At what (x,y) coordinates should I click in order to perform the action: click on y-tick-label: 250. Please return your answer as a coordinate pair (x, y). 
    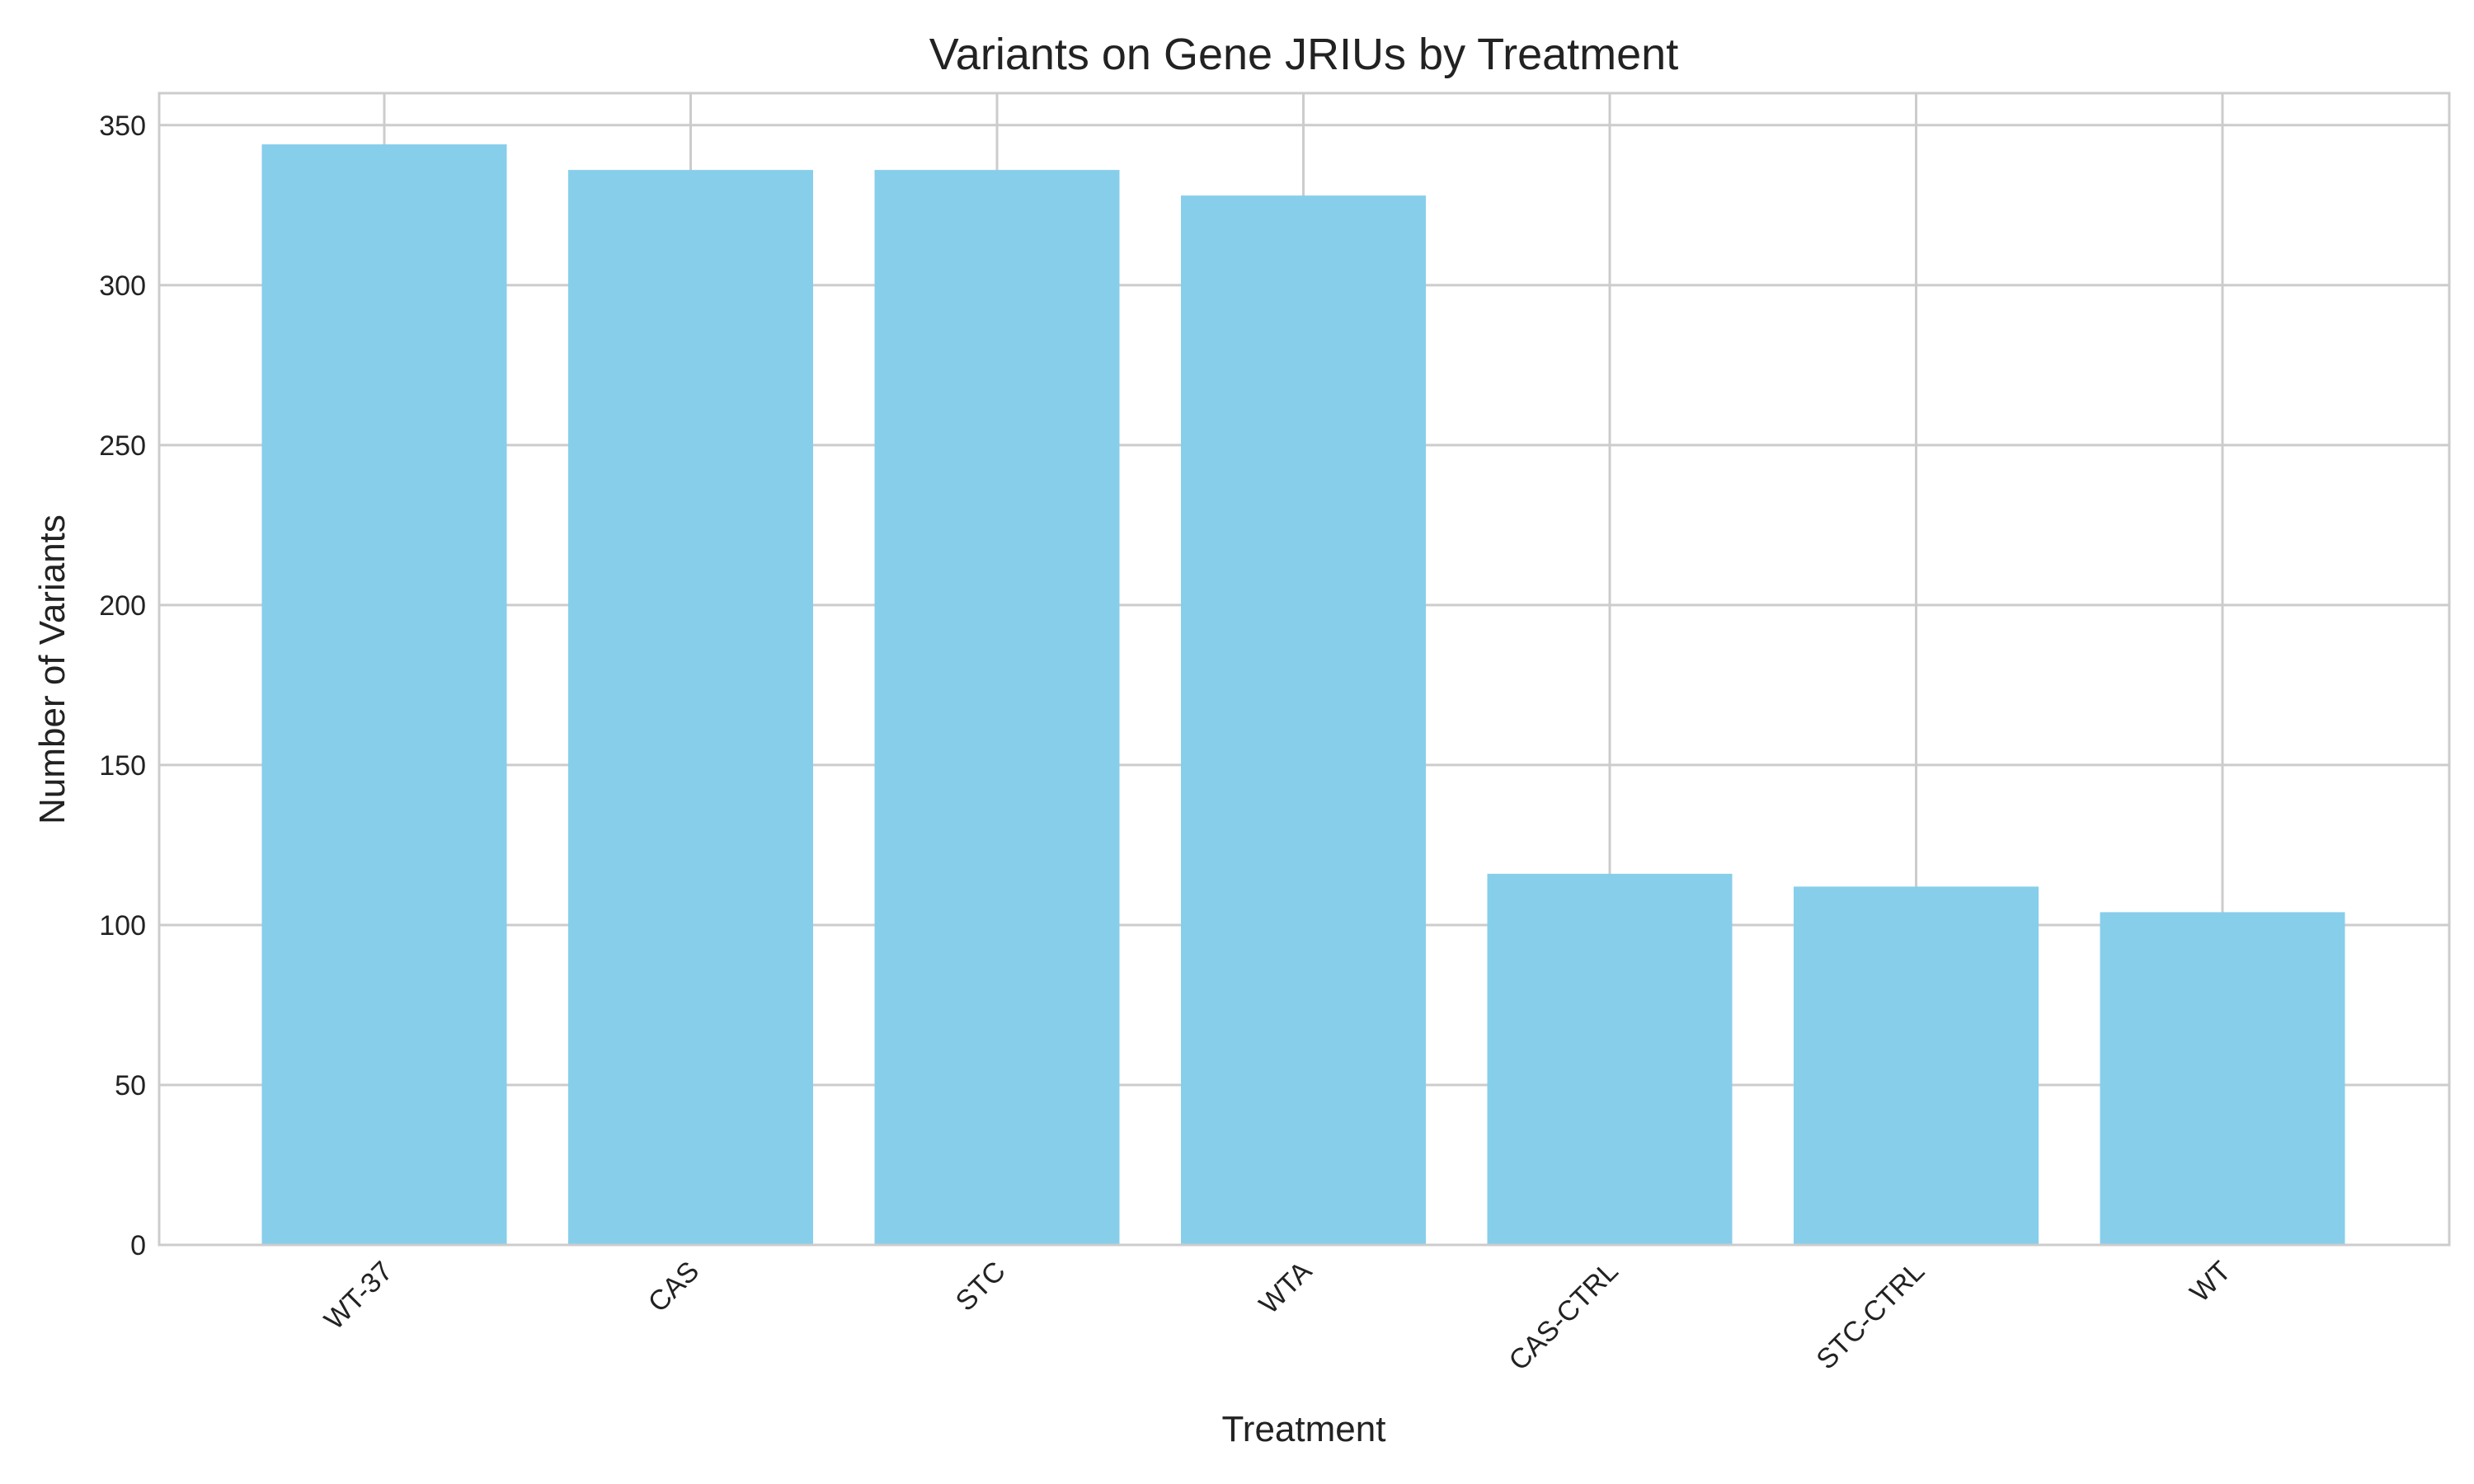
    Looking at the image, I should click on (122, 446).